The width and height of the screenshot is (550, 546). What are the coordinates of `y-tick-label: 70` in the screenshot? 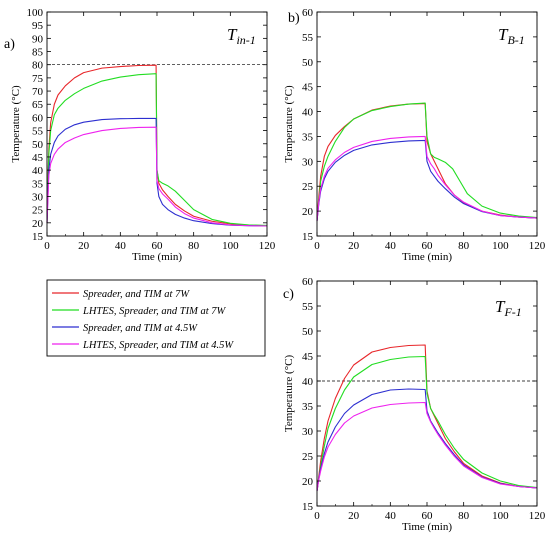 It's located at (38, 92).